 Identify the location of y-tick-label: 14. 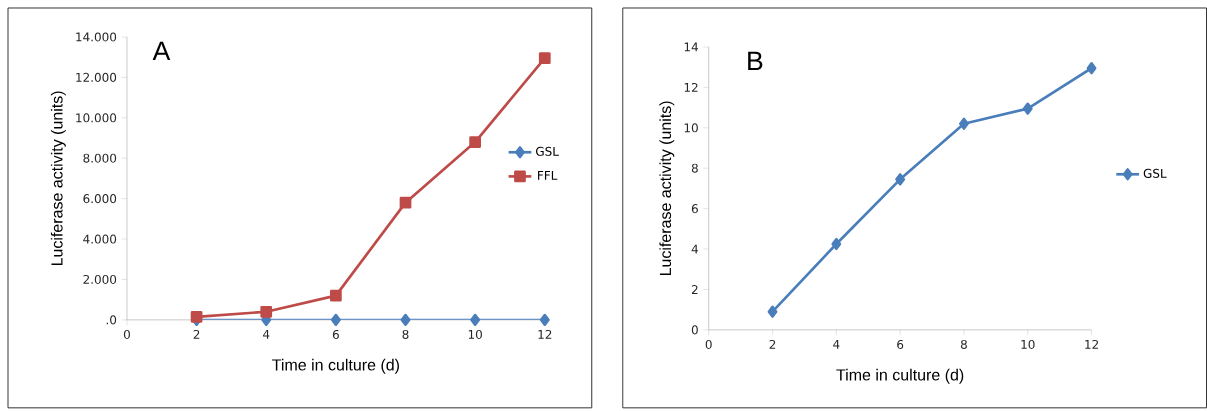
(691, 47).